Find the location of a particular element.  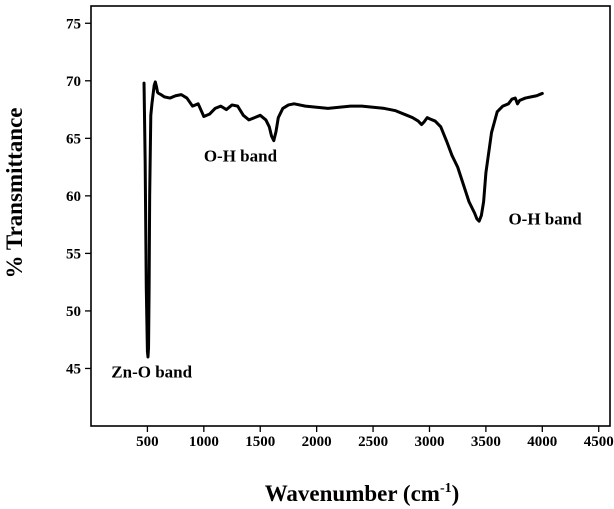

y-tick-label: 45 is located at coordinates (73, 369).